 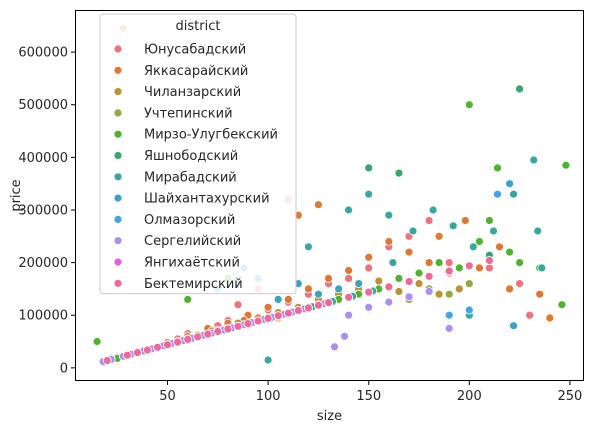 I want to click on legend-label: Олмазорский, so click(x=189, y=220).